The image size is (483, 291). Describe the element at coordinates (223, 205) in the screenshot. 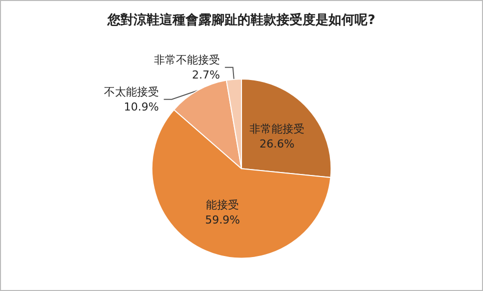

I see `slice-label: 能接受` at that location.